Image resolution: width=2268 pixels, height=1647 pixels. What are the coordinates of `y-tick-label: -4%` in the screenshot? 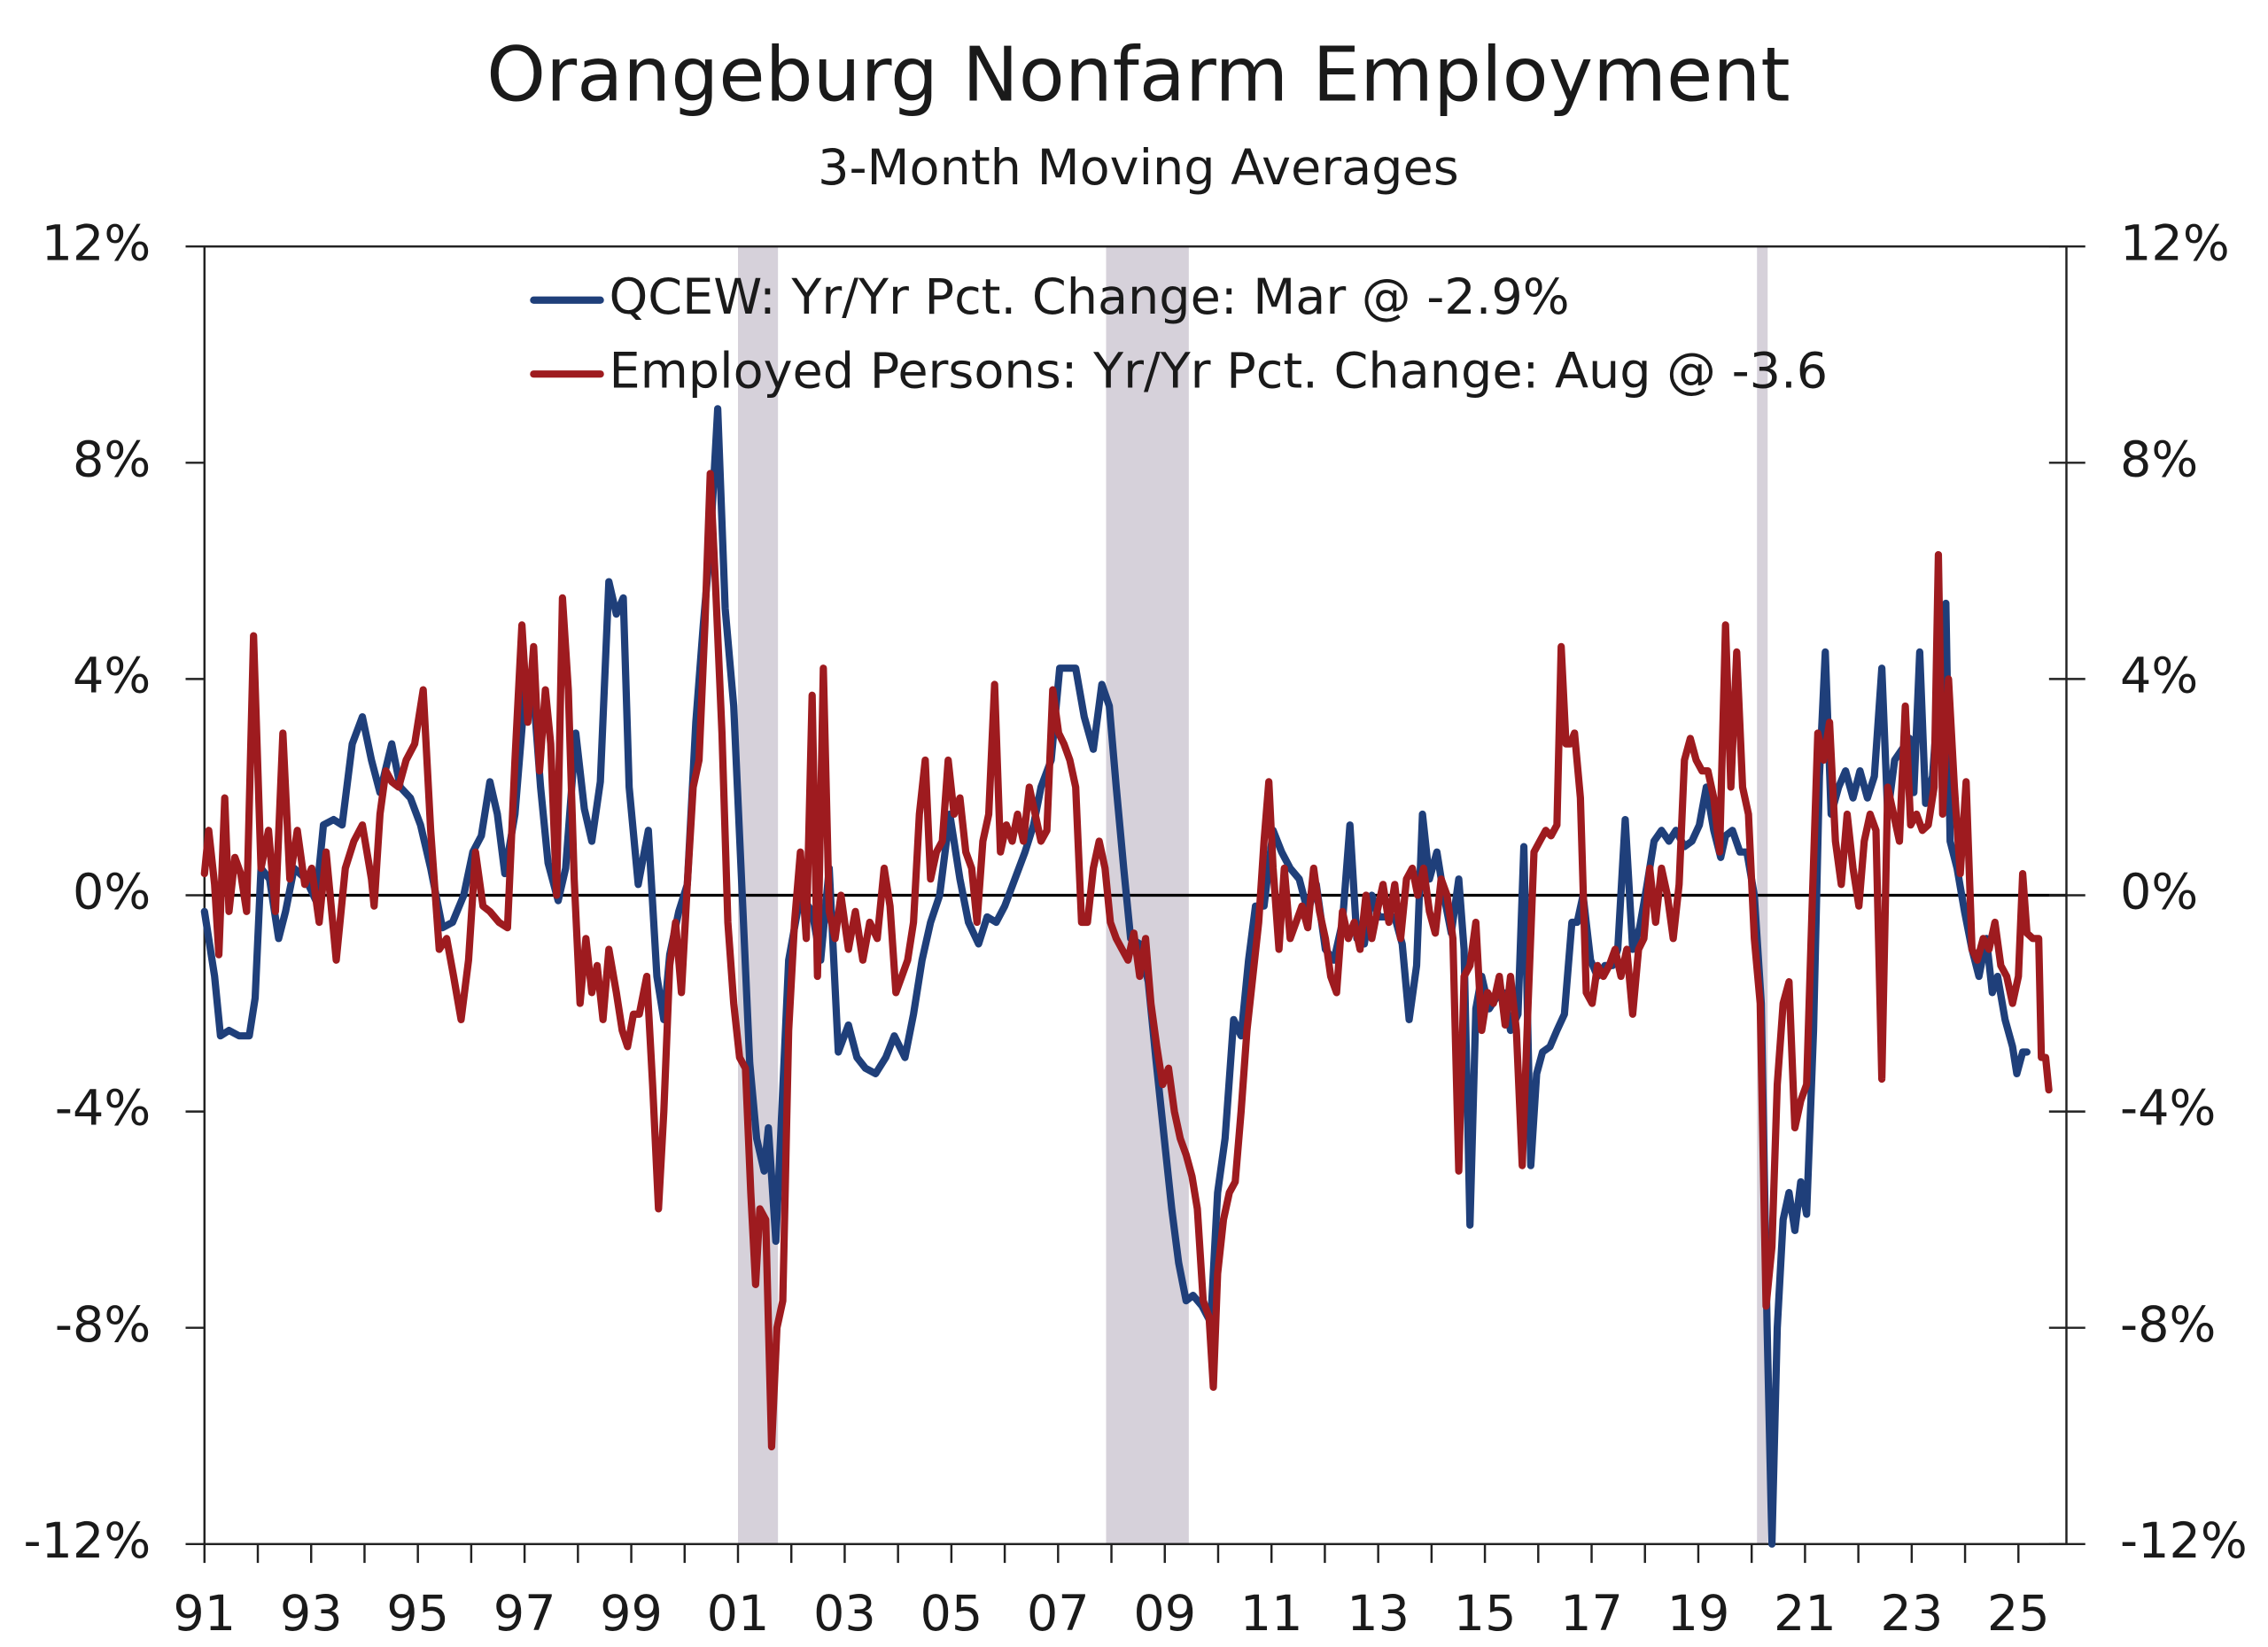 It's located at (103, 1109).